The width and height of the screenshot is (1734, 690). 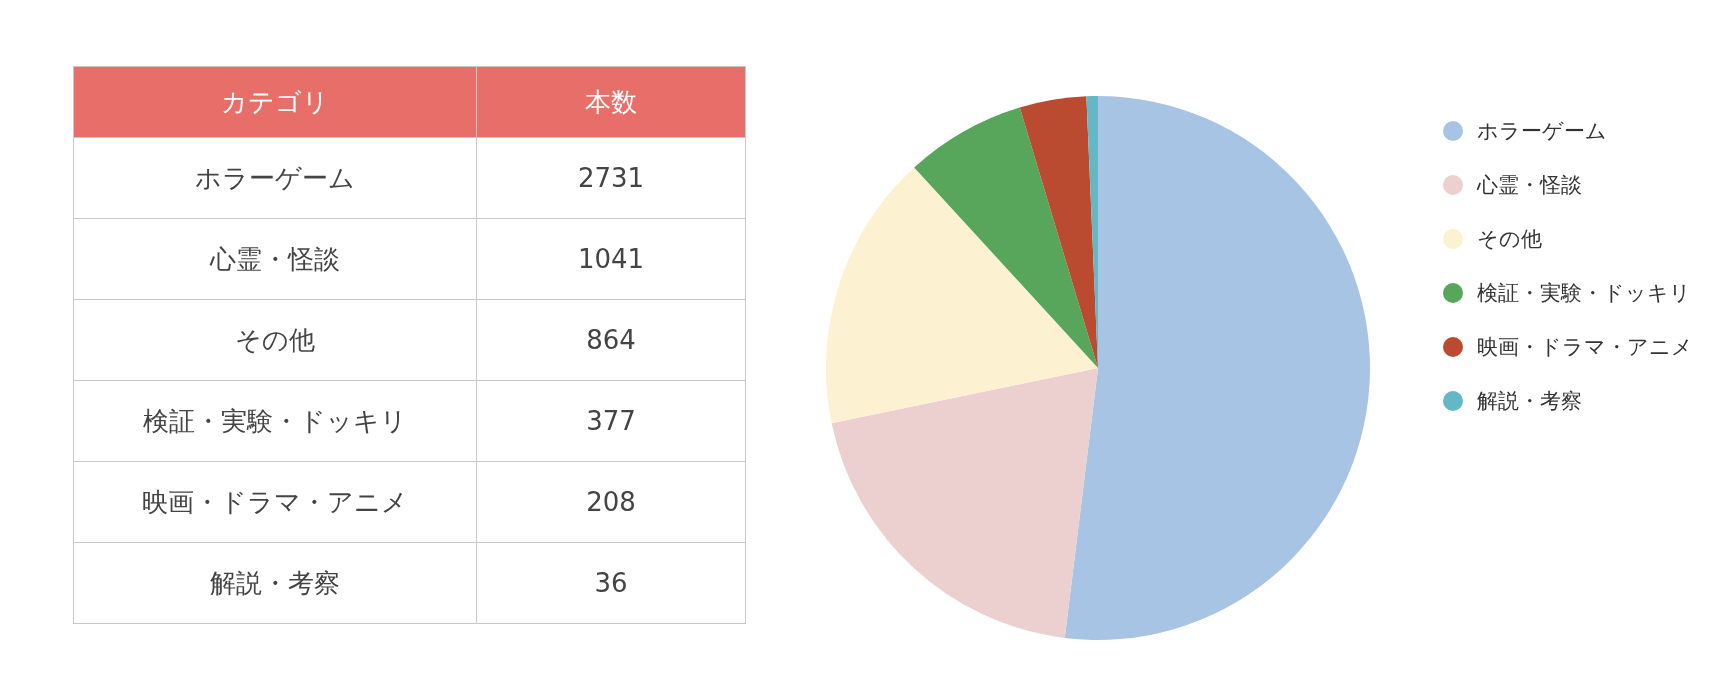 What do you see at coordinates (611, 340) in the screenshot?
I see `data-label: 864` at bounding box center [611, 340].